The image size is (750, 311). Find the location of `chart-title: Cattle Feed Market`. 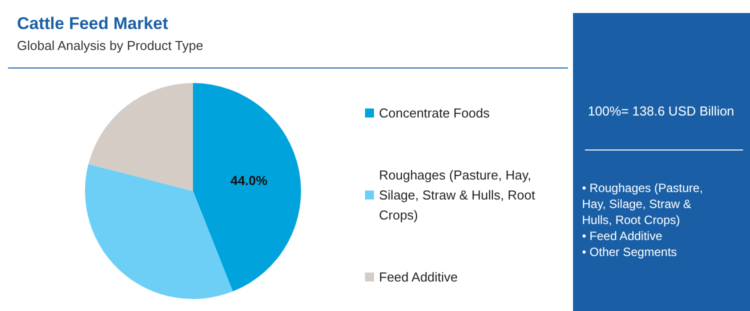

chart-title: Cattle Feed Market is located at coordinates (92, 23).